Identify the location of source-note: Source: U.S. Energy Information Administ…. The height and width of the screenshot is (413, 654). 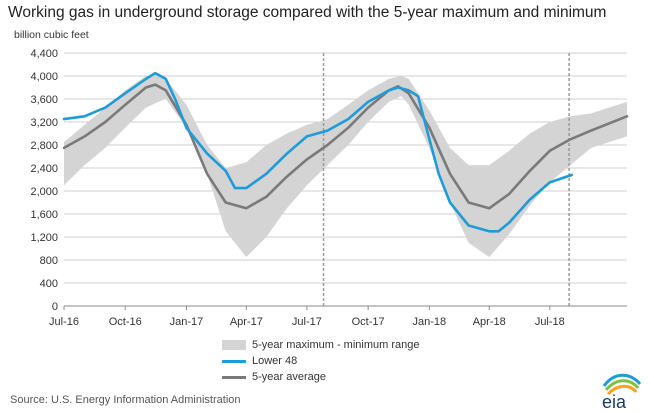
(125, 400).